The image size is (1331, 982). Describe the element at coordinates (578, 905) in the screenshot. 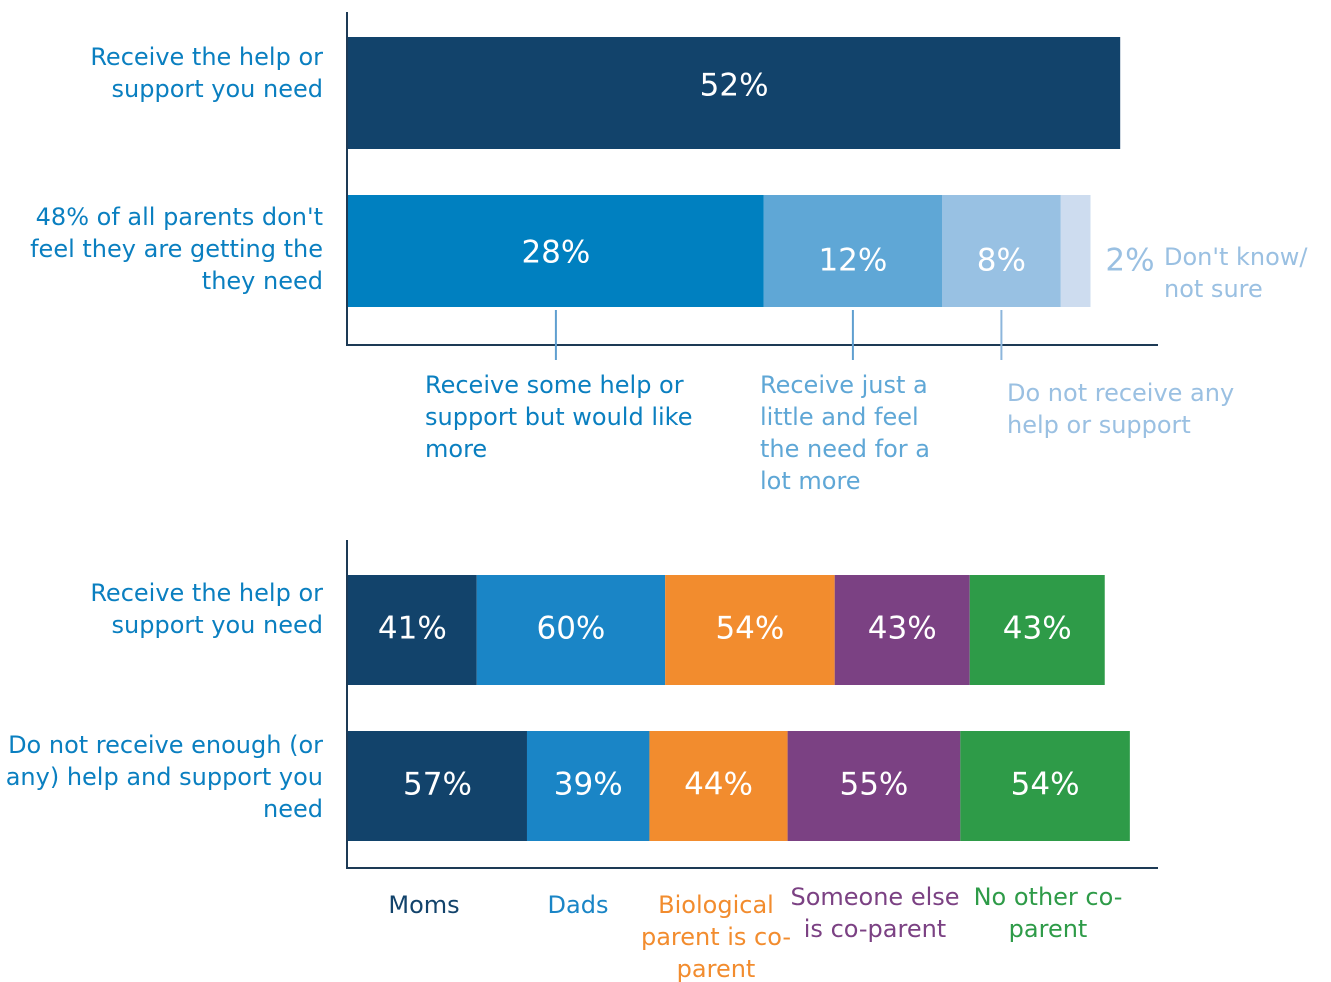

I see `legend-label: Dads` at that location.